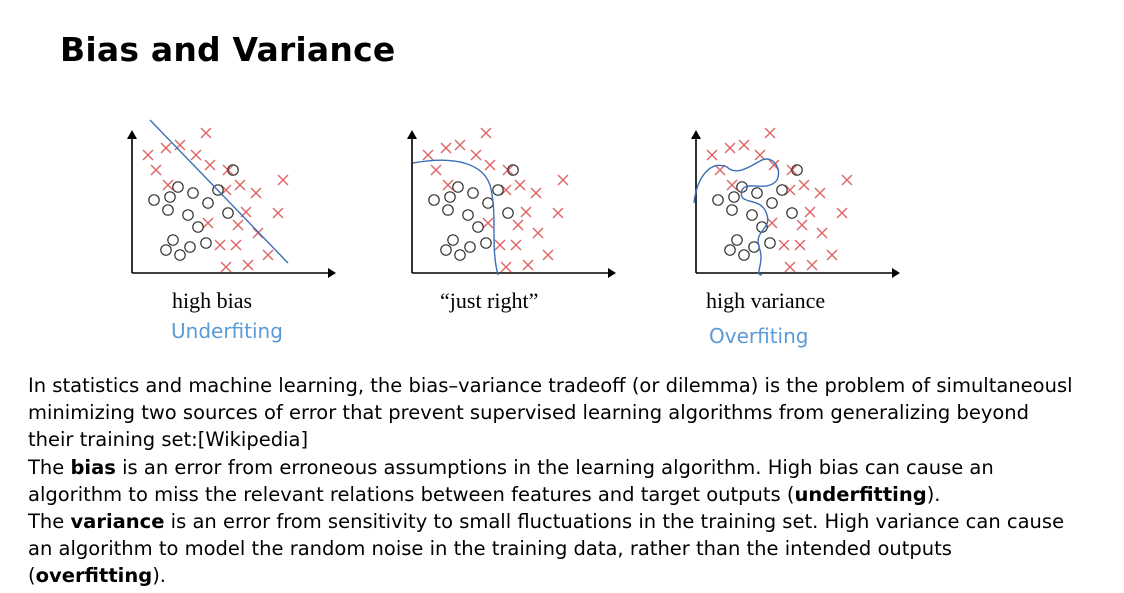 This screenshot has height=593, width=1124. I want to click on overfitting-label: Overfiting, so click(759, 336).